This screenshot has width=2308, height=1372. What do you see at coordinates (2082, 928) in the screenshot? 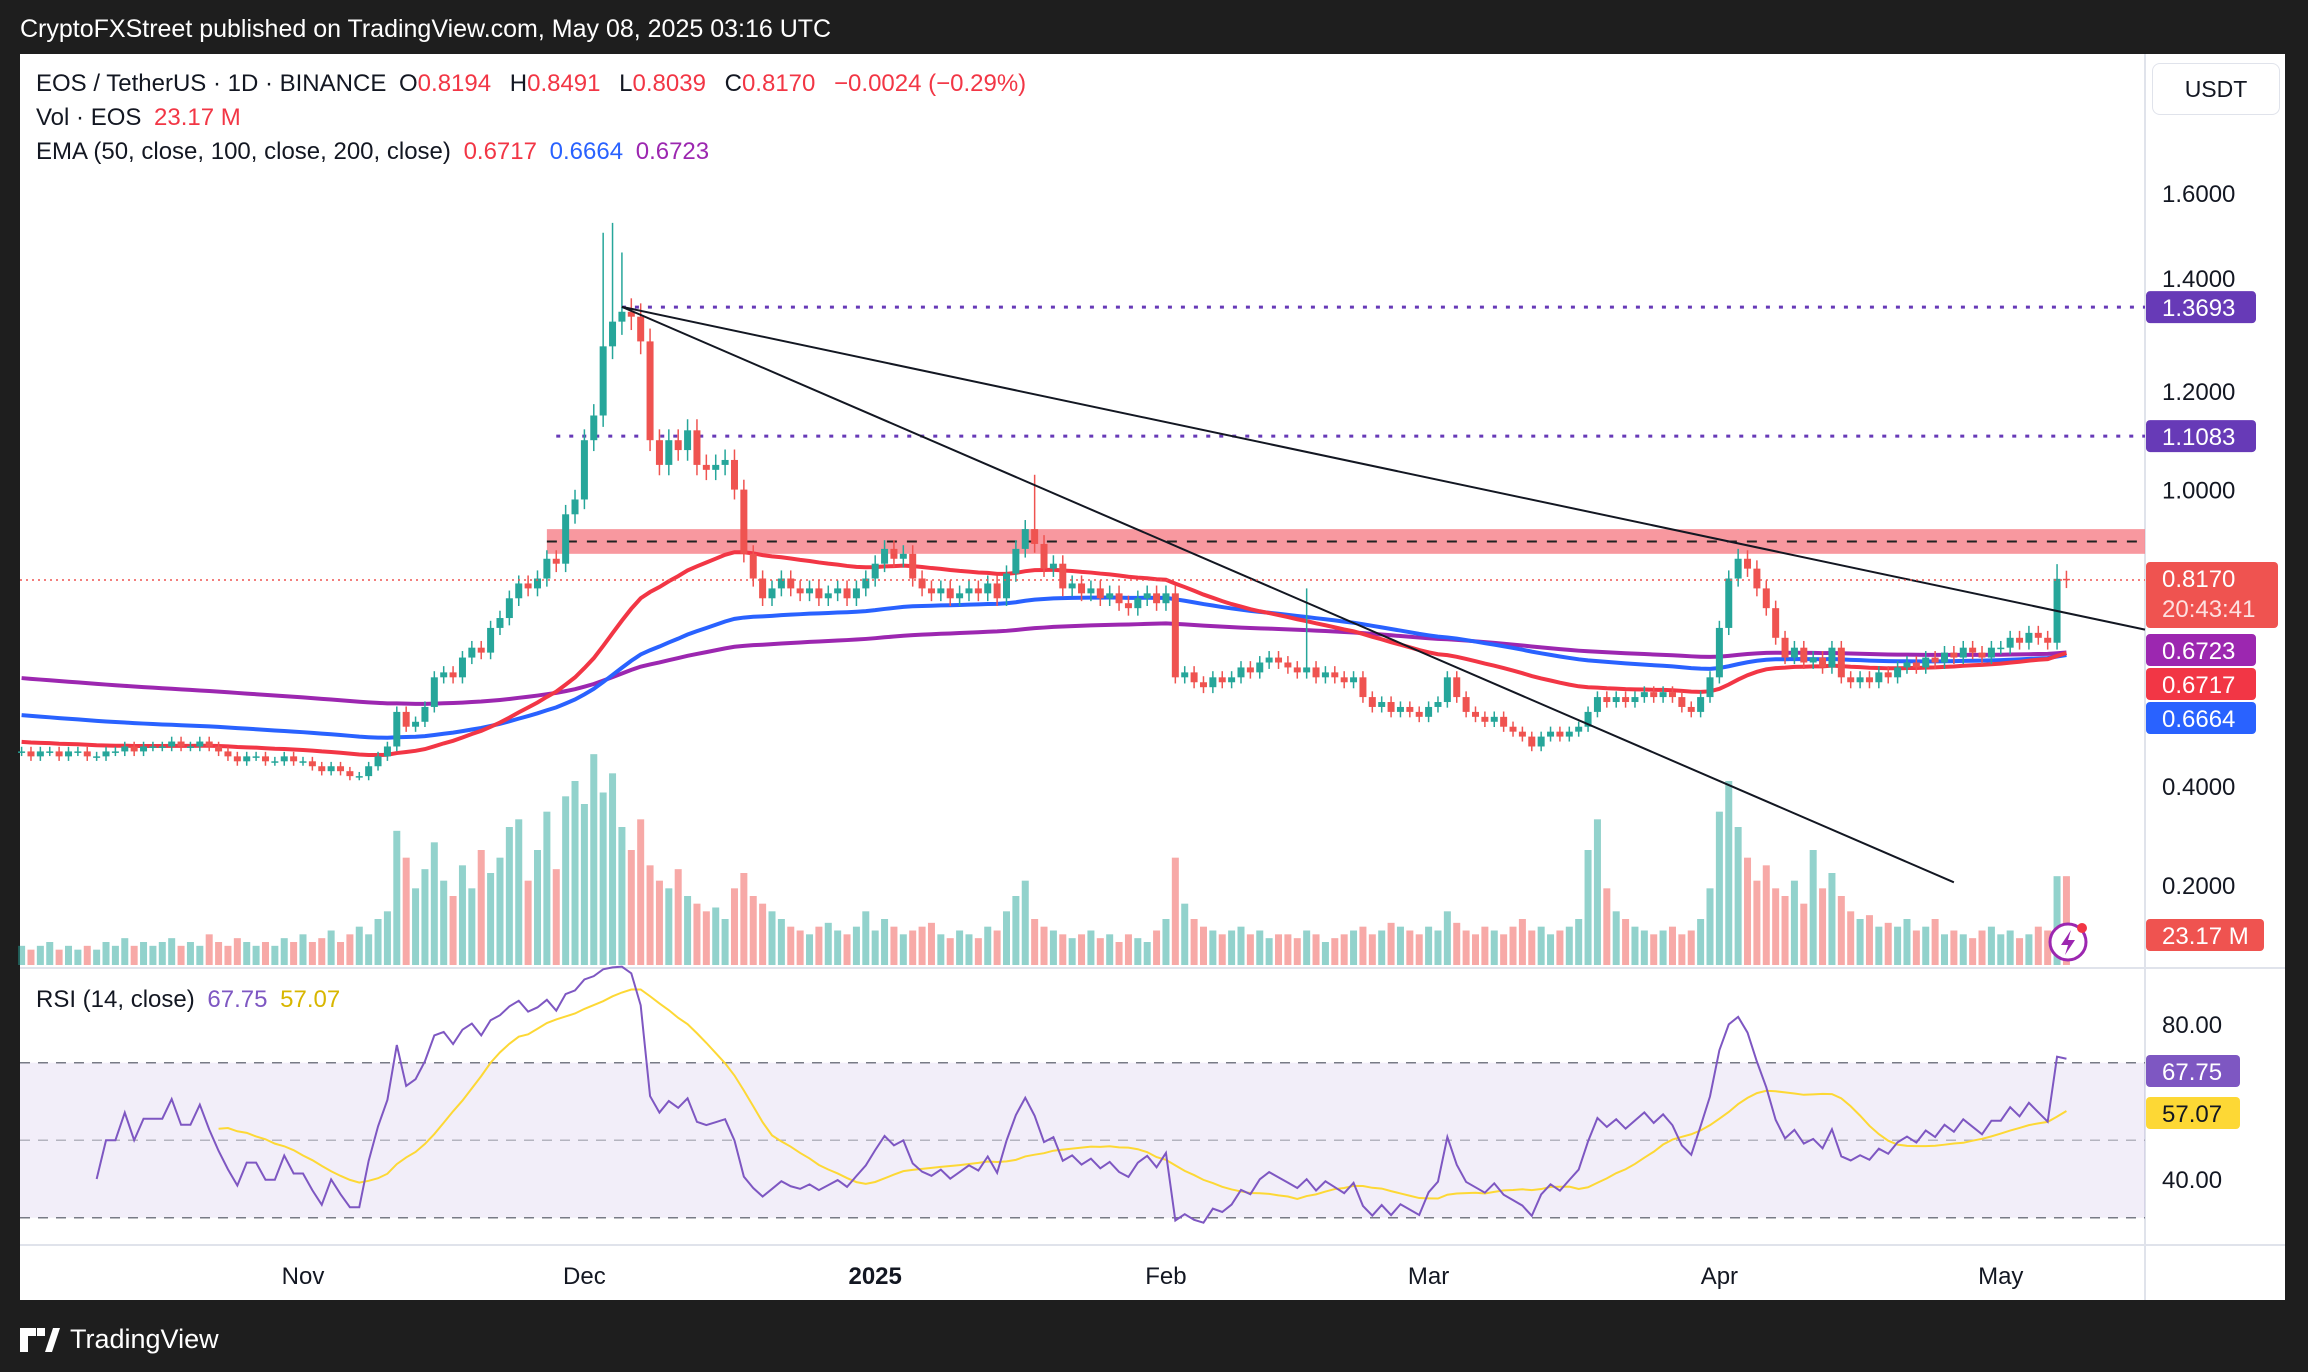
I see `alert-dot` at bounding box center [2082, 928].